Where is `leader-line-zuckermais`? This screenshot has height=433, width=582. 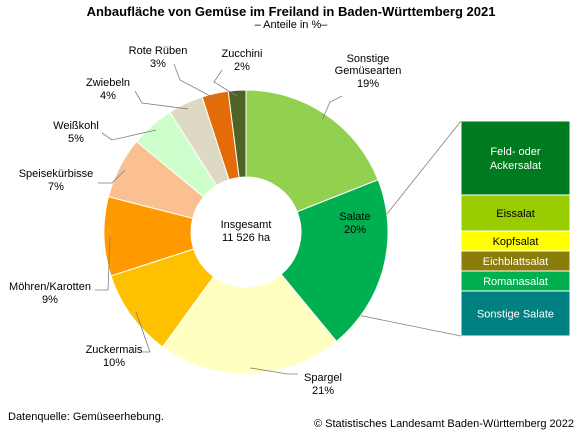
leader-line-zuckermais is located at coordinates (143, 332).